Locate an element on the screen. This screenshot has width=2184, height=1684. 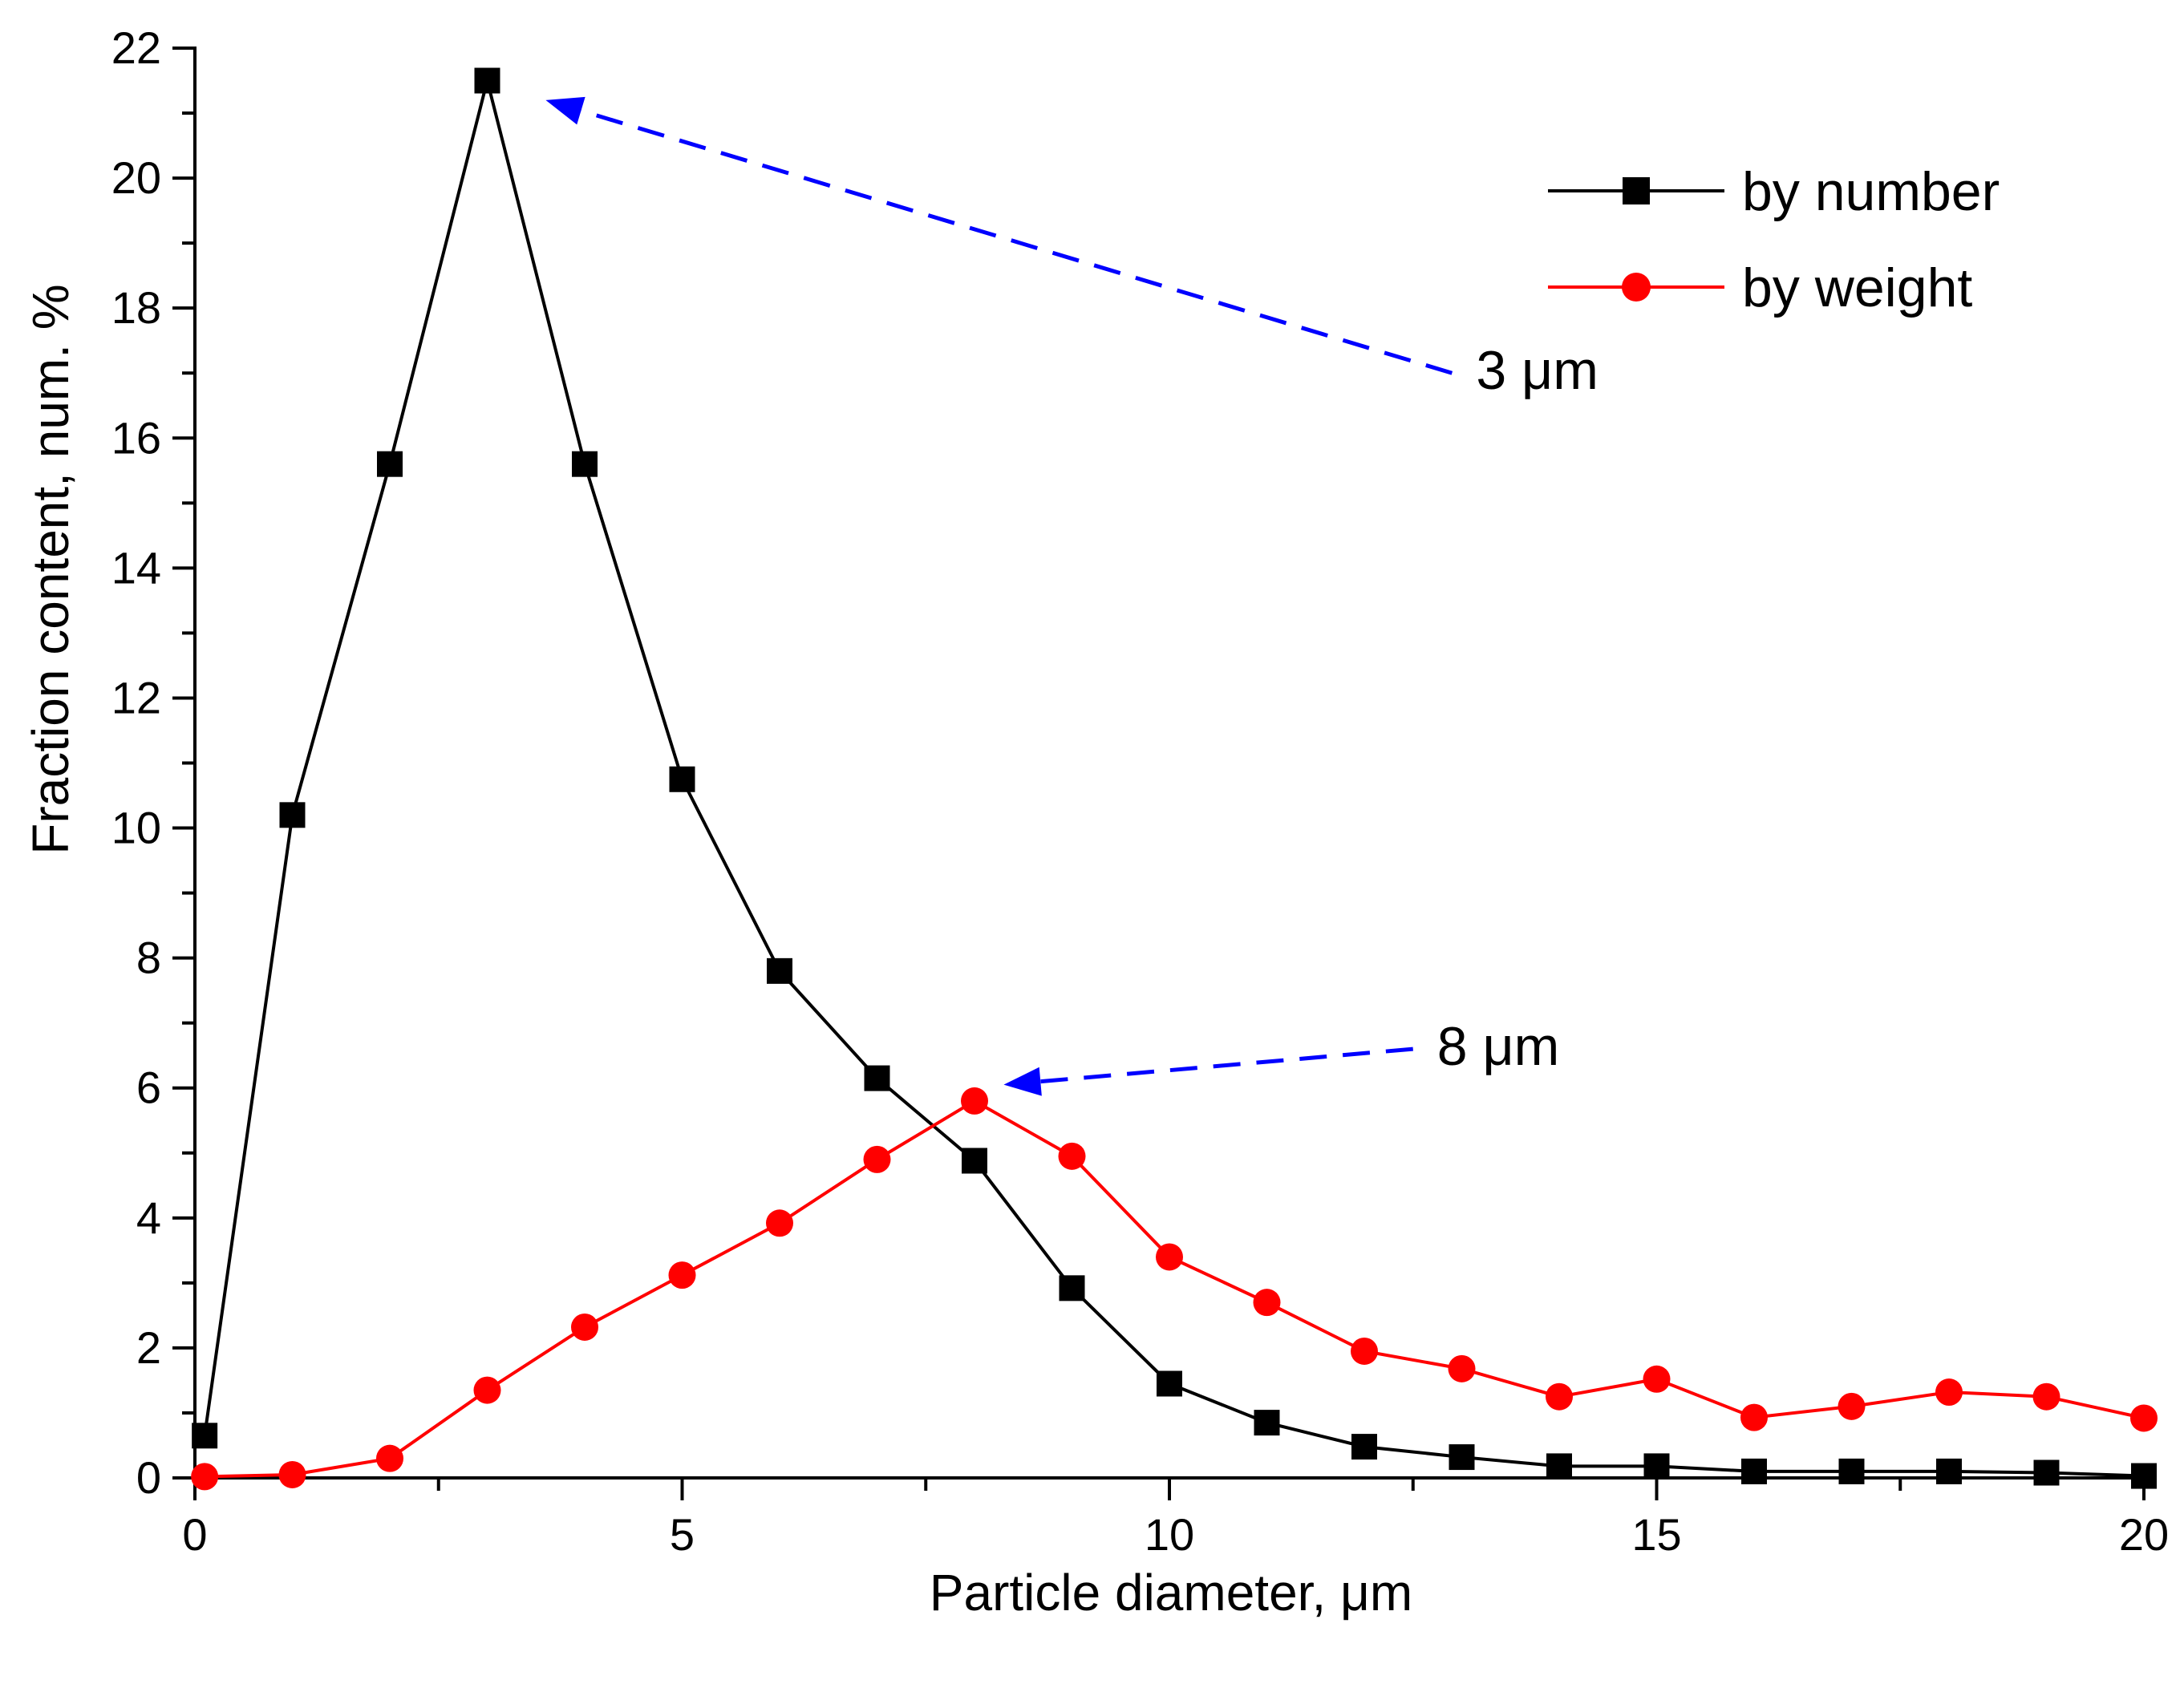
y-tick-label: 2 is located at coordinates (148, 1347).